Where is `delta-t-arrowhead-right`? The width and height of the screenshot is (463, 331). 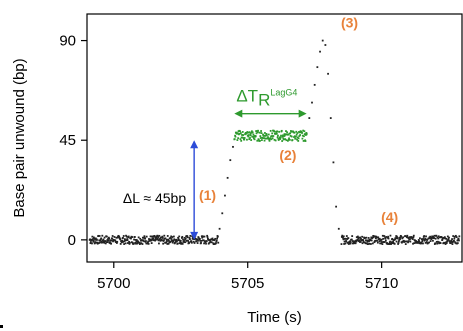
delta-t-arrowhead-right is located at coordinates (302, 113).